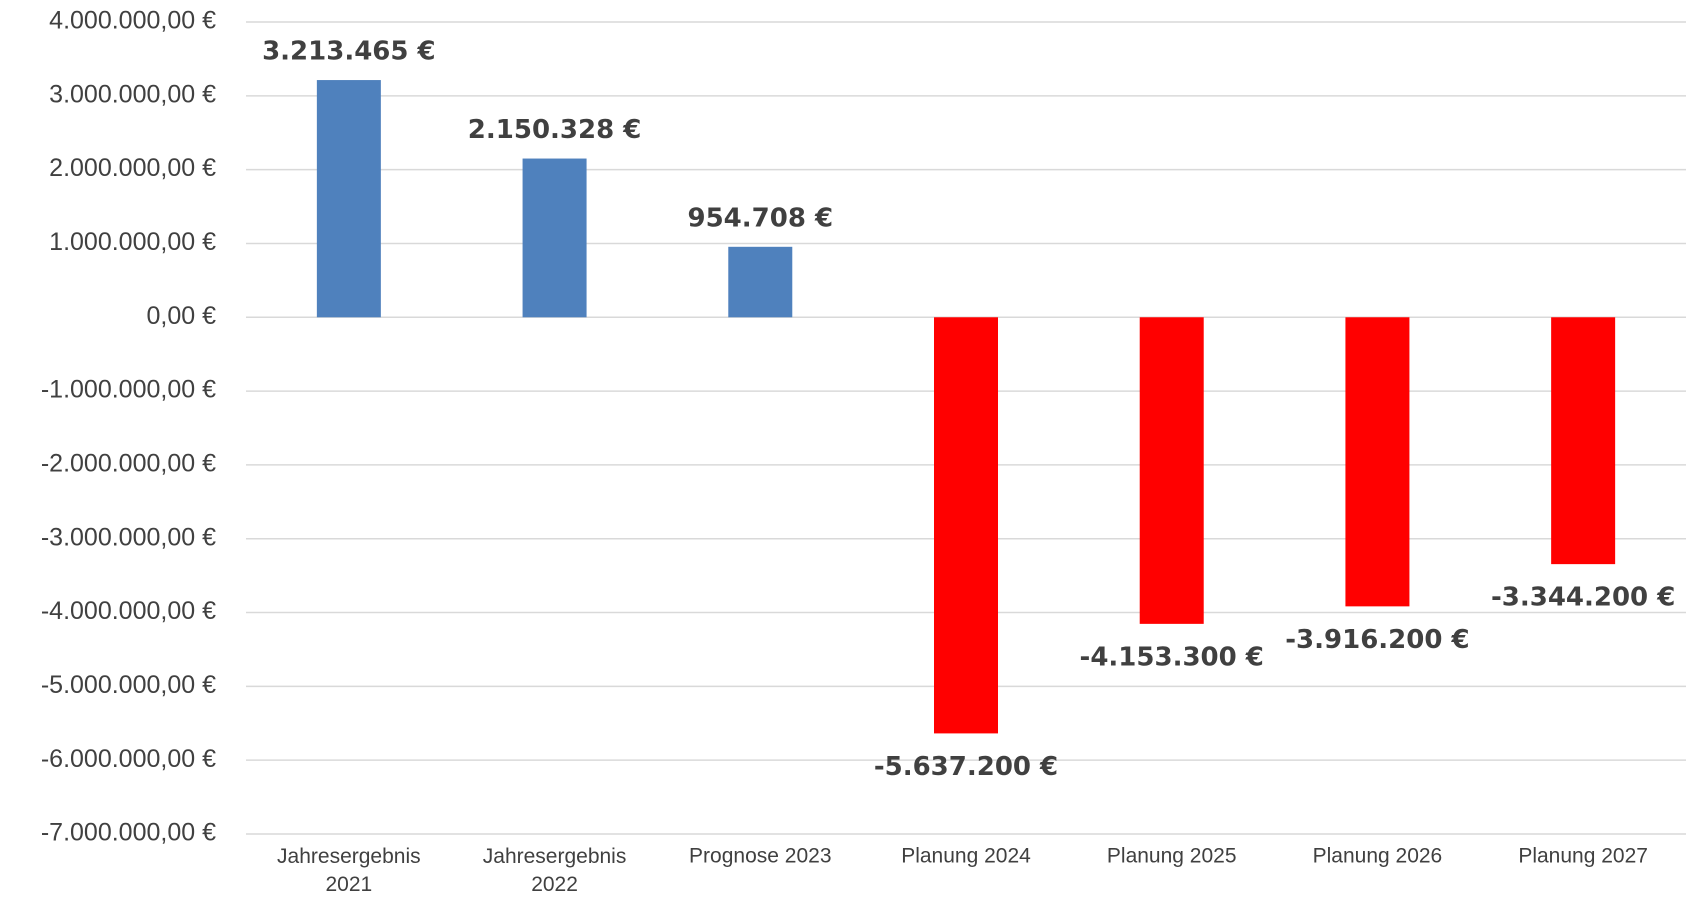 This screenshot has width=1694, height=900. Describe the element at coordinates (128, 390) in the screenshot. I see `y-tick-label: -1.000.000,00 €` at that location.